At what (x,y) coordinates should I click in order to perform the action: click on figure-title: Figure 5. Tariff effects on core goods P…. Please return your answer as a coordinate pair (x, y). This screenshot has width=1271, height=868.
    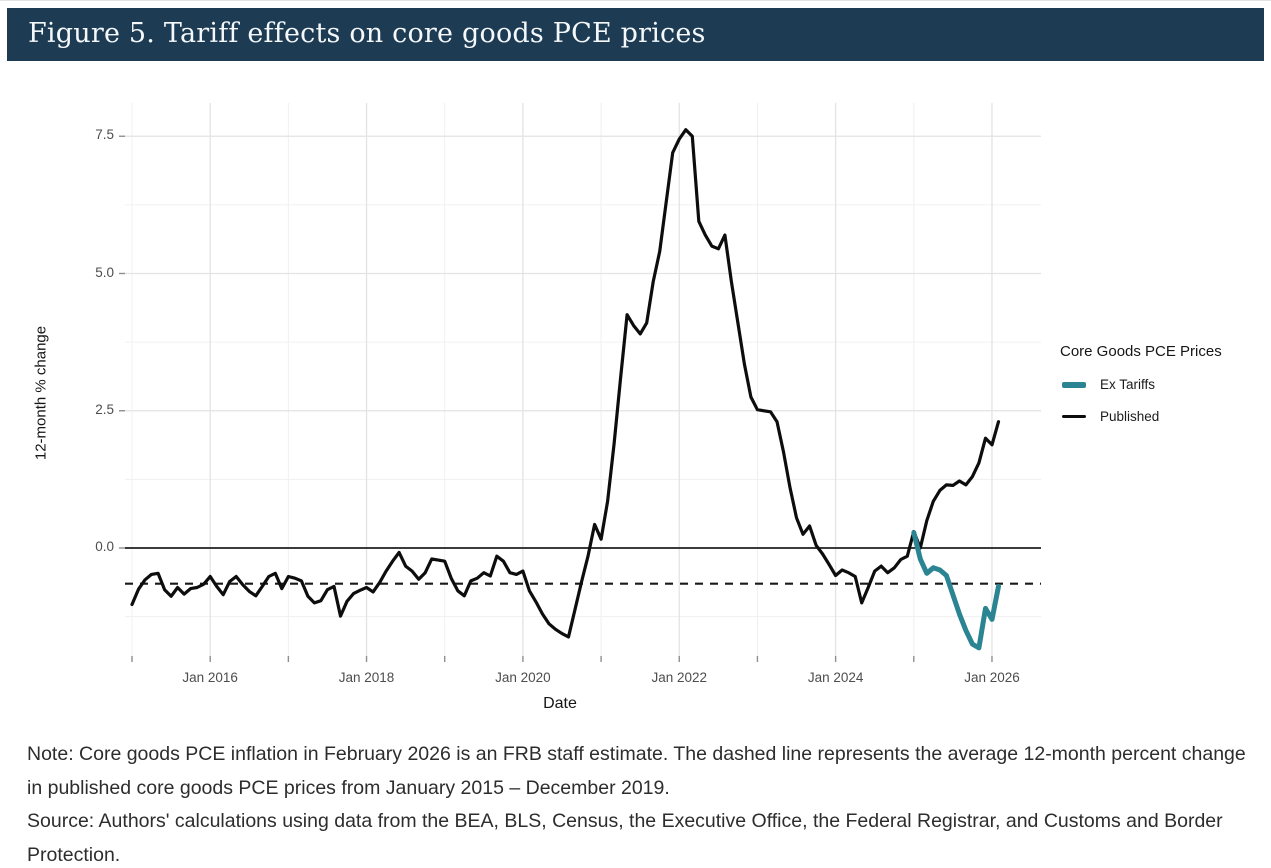
    Looking at the image, I should click on (367, 33).